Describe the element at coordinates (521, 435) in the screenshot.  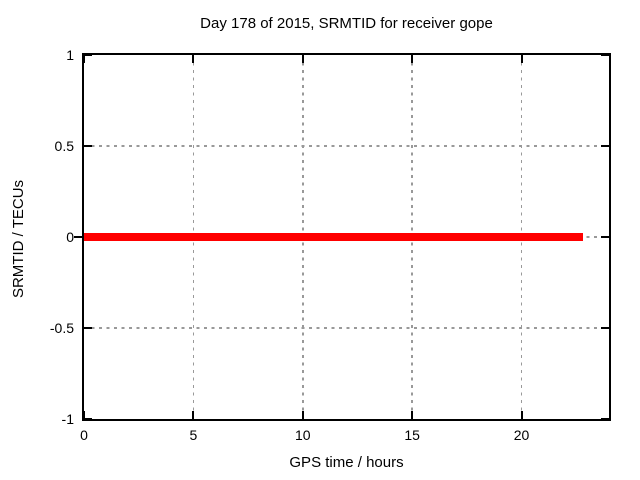
I see `x-tick-label: 20` at that location.